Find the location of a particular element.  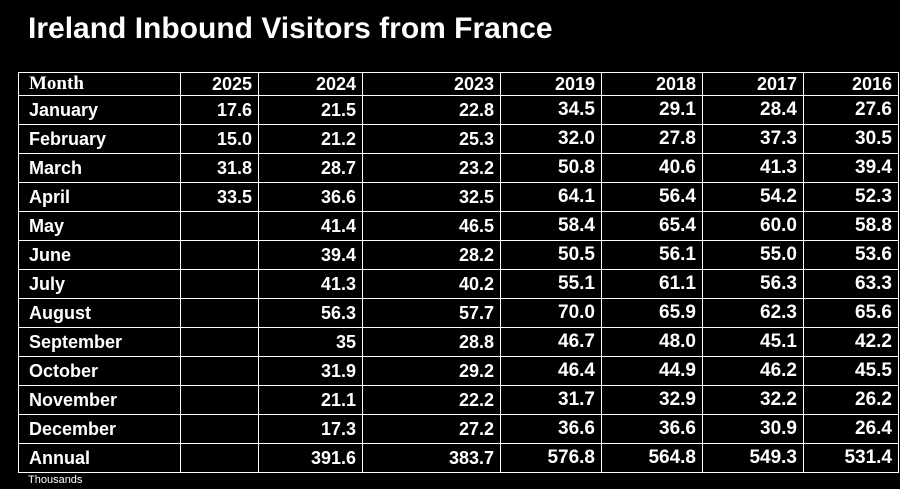

table-row: January 17.6 21.5 22.8 34.5 29.1 28.4 27.6 is located at coordinates (458, 110).